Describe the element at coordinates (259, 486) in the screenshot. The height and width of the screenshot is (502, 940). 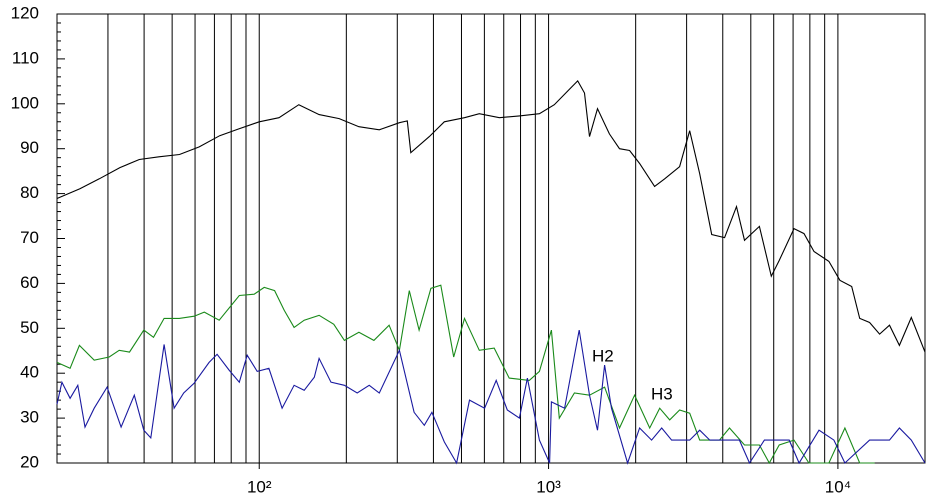
I see `x-tick-label: 10²` at that location.